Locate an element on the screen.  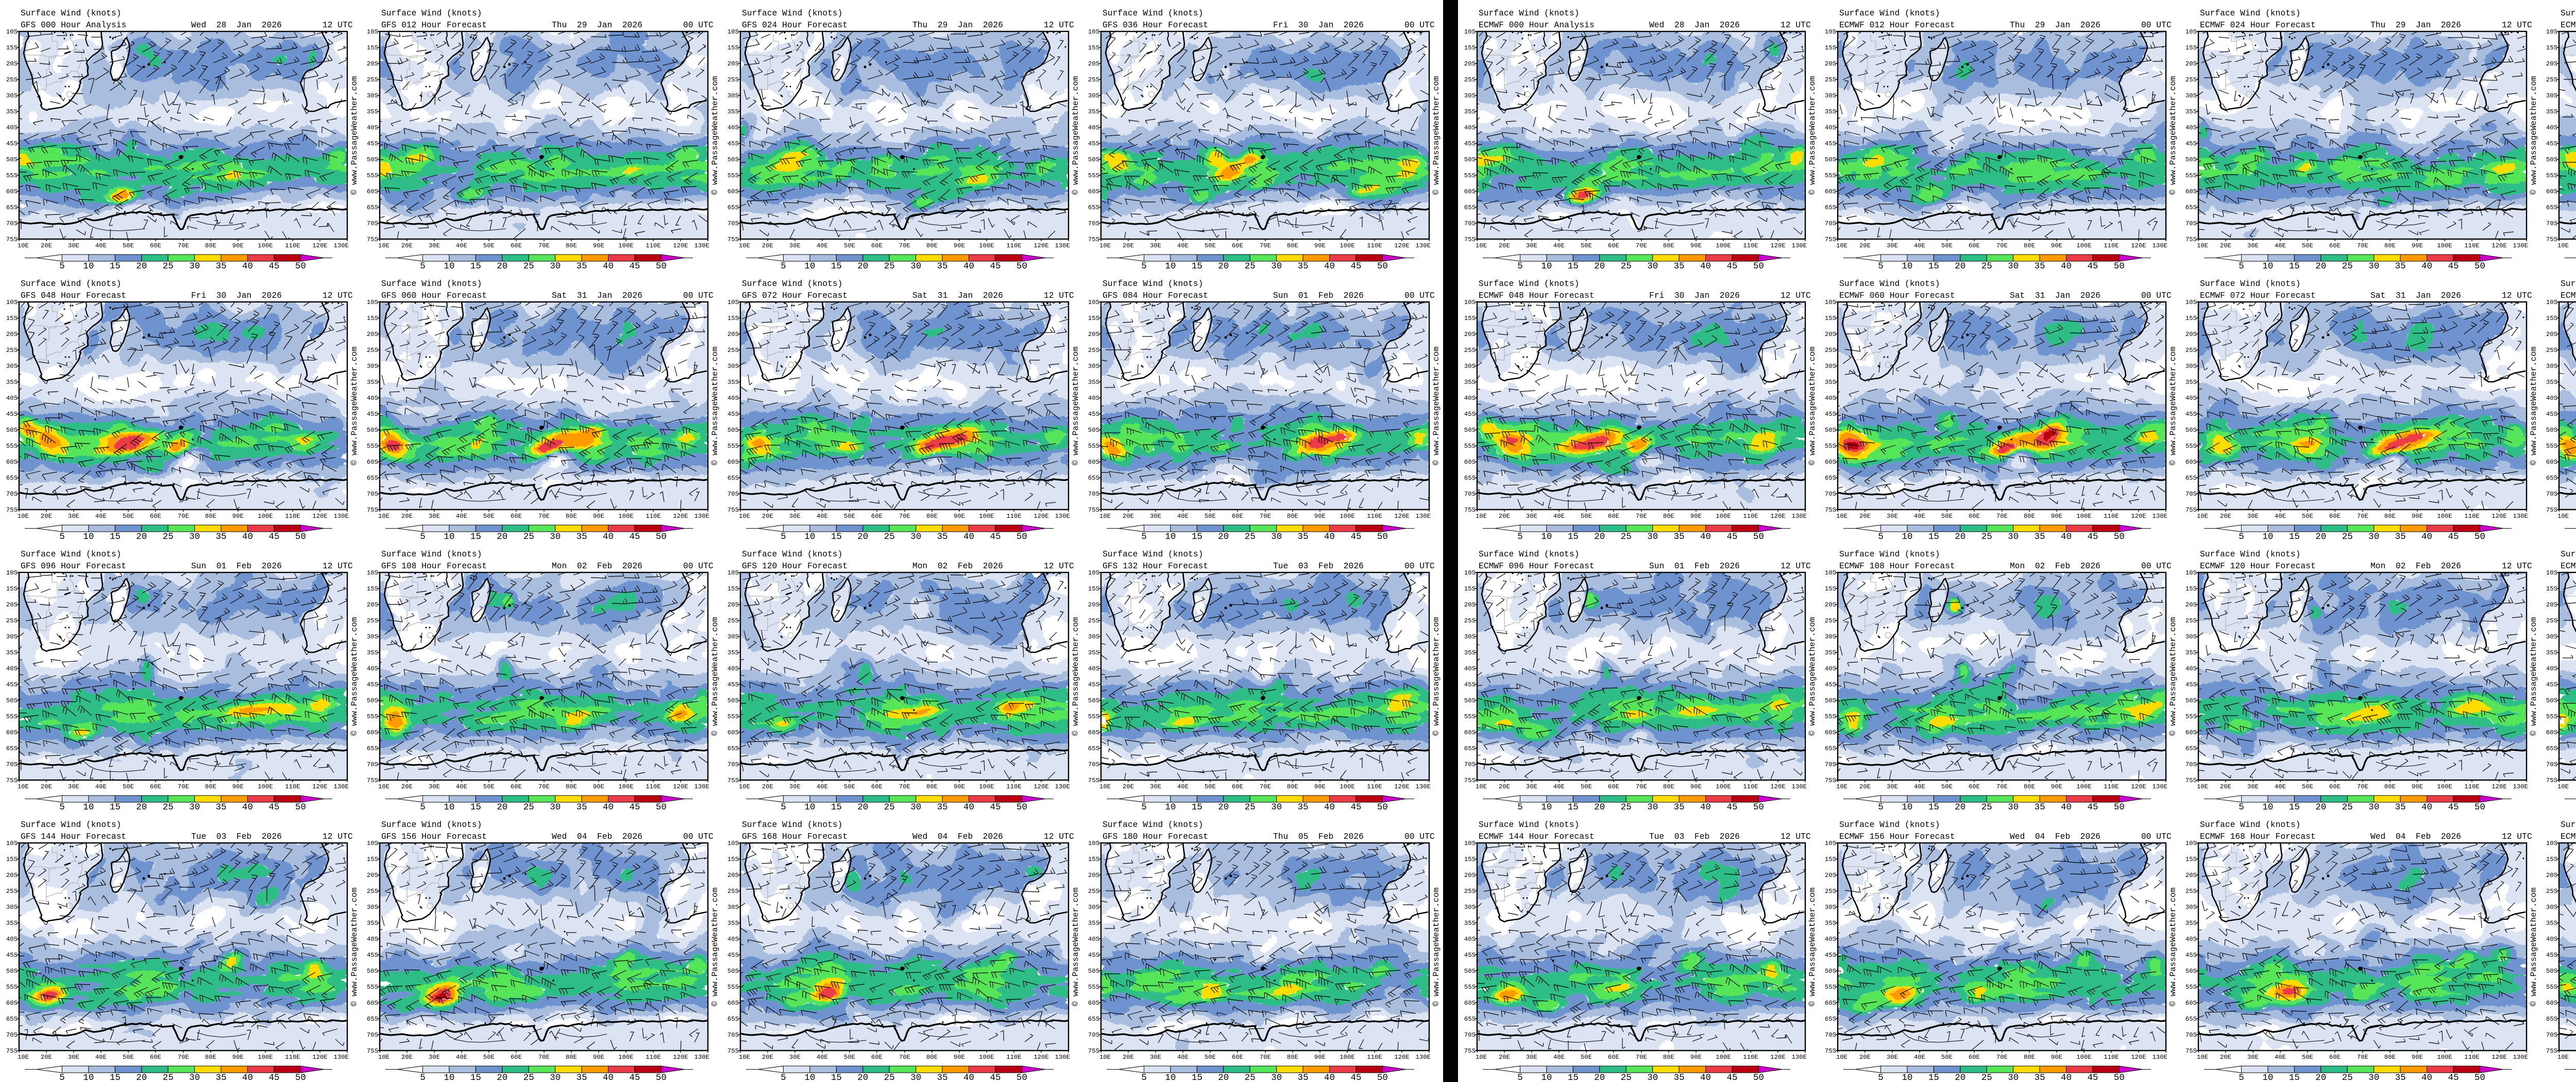
svg-text: GFS 120 Hour Forecast is located at coordinates (795, 566).